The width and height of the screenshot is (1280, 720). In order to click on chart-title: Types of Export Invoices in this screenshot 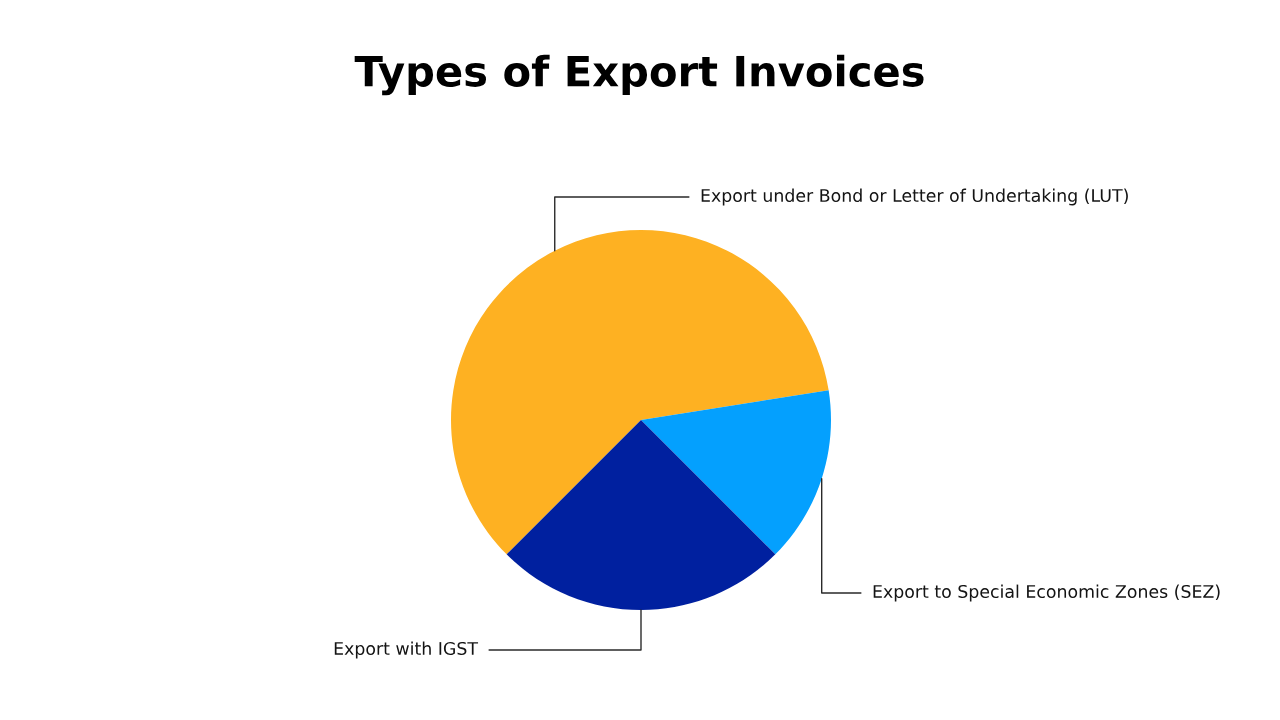, I will do `click(639, 75)`.